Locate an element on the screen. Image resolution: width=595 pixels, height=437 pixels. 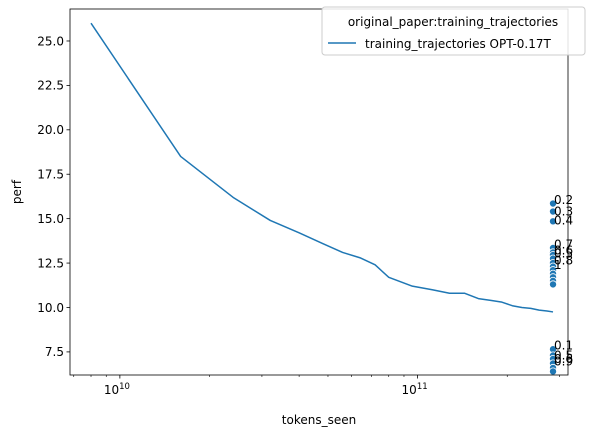
point-annotation: 0.4 is located at coordinates (563, 220).